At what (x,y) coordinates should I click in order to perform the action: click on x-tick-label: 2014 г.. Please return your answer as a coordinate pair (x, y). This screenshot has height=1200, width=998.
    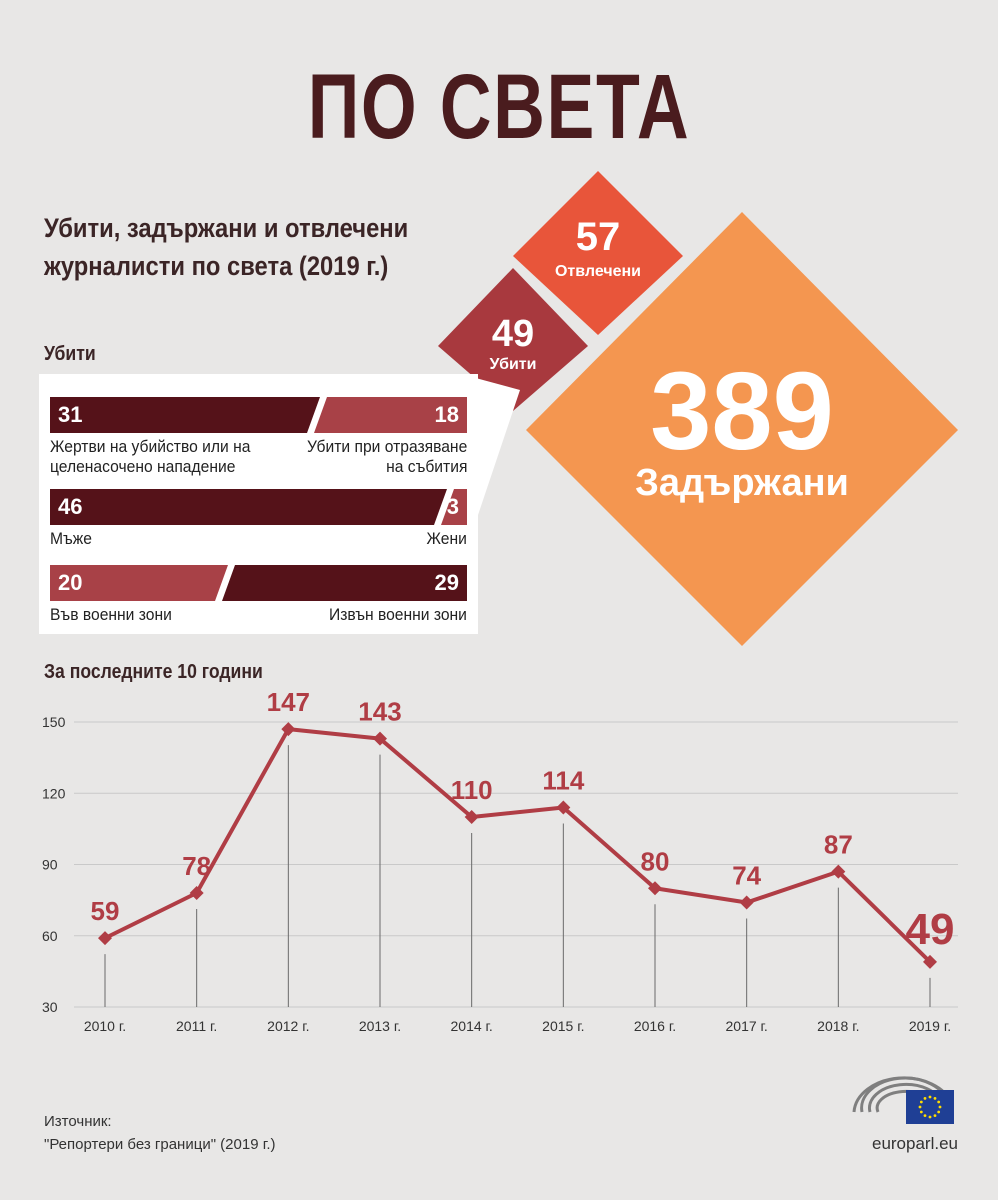
    Looking at the image, I should click on (472, 1026).